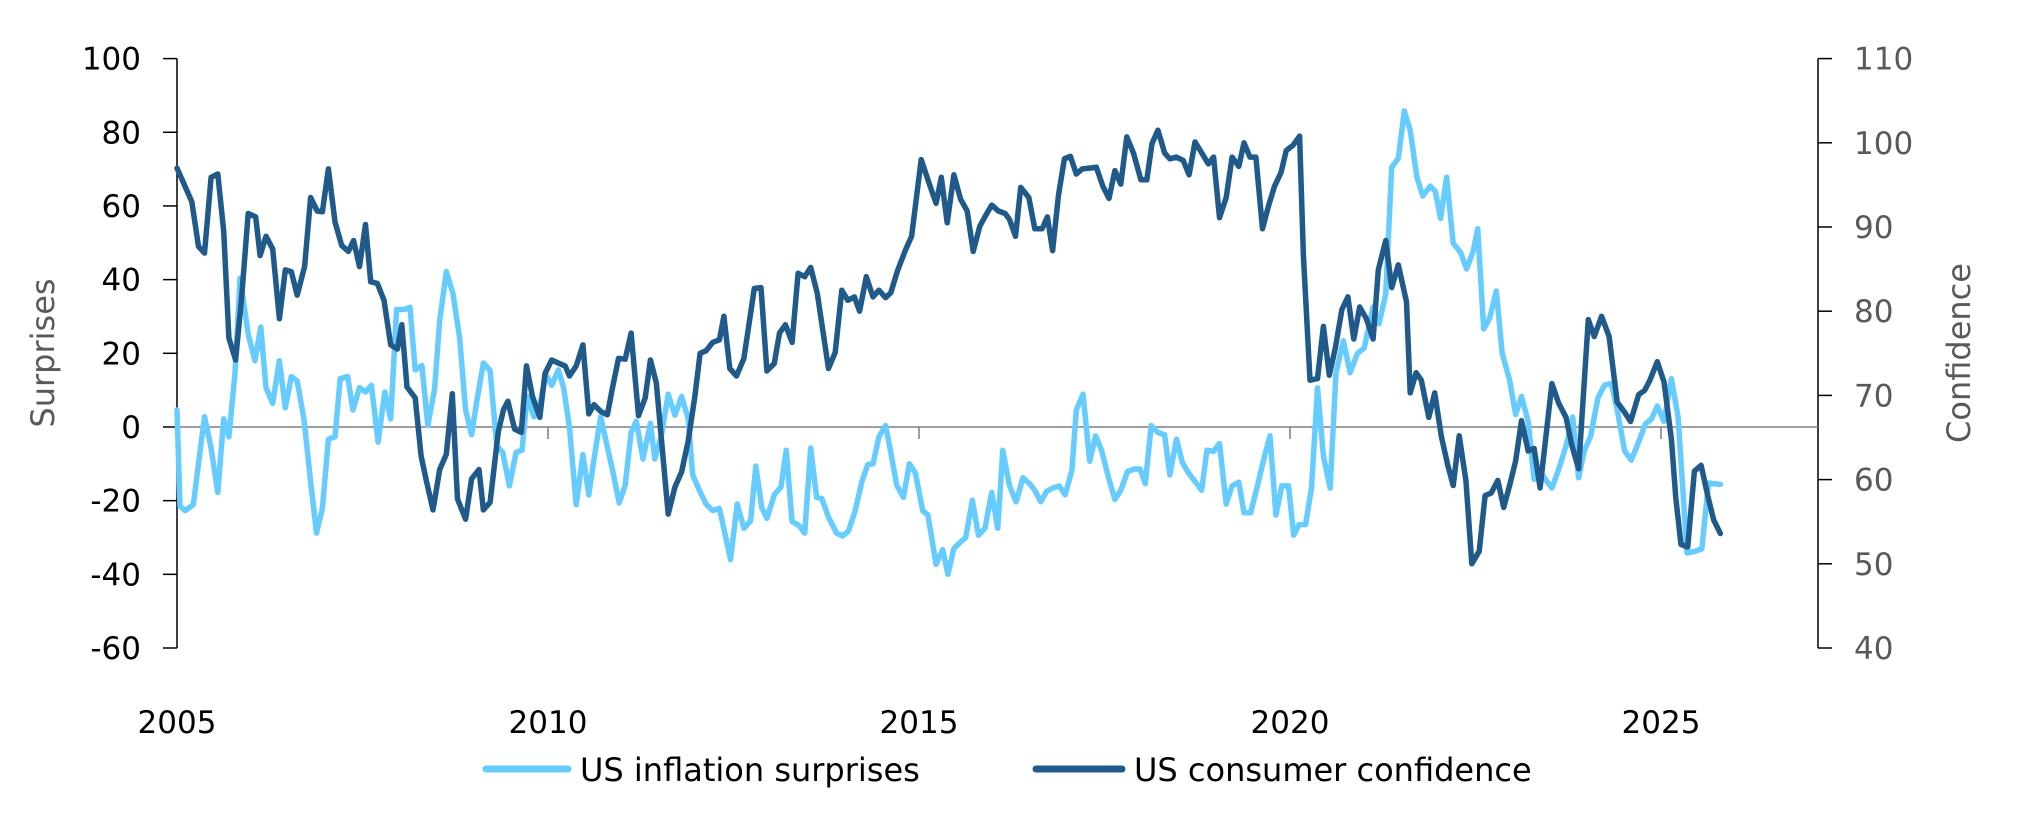 This screenshot has height=825, width=2035. What do you see at coordinates (1873, 228) in the screenshot?
I see `y-tick-label-right: 90` at bounding box center [1873, 228].